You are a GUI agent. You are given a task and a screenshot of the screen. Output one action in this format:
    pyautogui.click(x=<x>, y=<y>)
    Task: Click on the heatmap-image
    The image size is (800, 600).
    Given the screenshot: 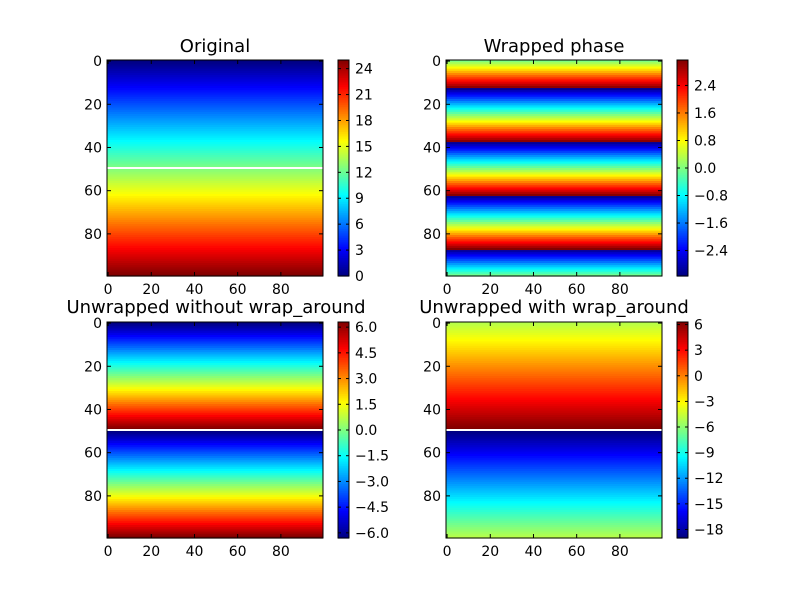 What is the action you would take?
    pyautogui.click(x=215, y=430)
    